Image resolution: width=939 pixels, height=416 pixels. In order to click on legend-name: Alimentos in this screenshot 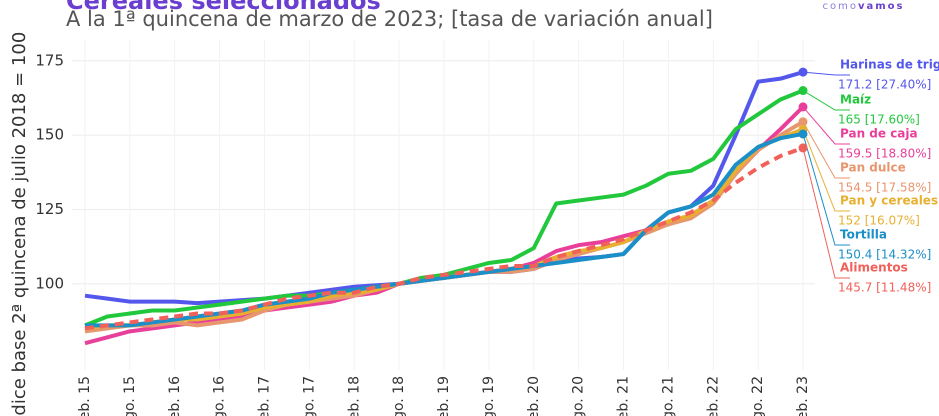, I will do `click(874, 268)`.